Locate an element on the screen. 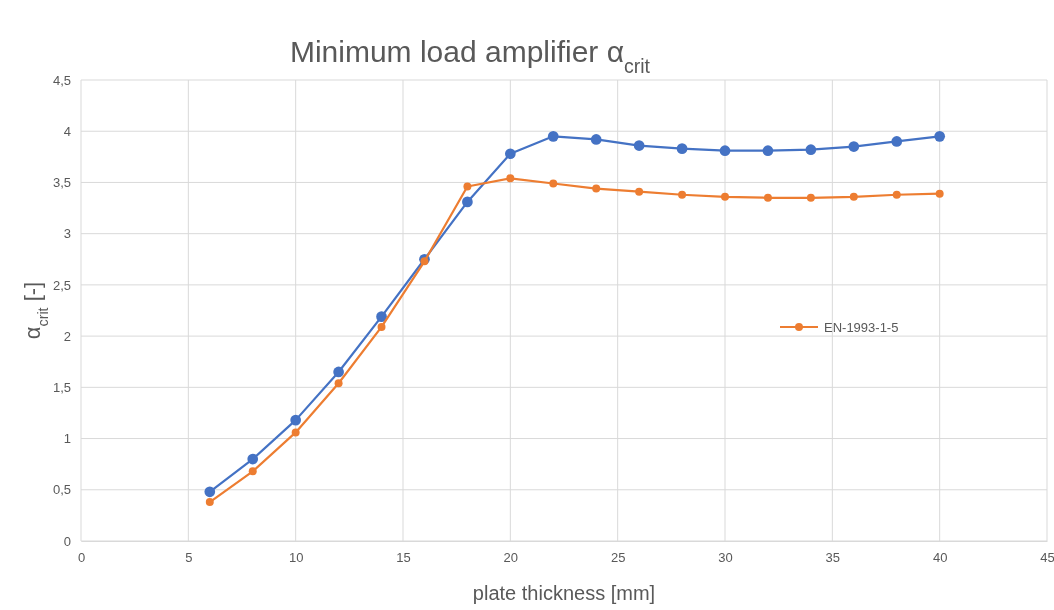 This screenshot has height=610, width=1054. x-tick-label: 20 is located at coordinates (511, 558).